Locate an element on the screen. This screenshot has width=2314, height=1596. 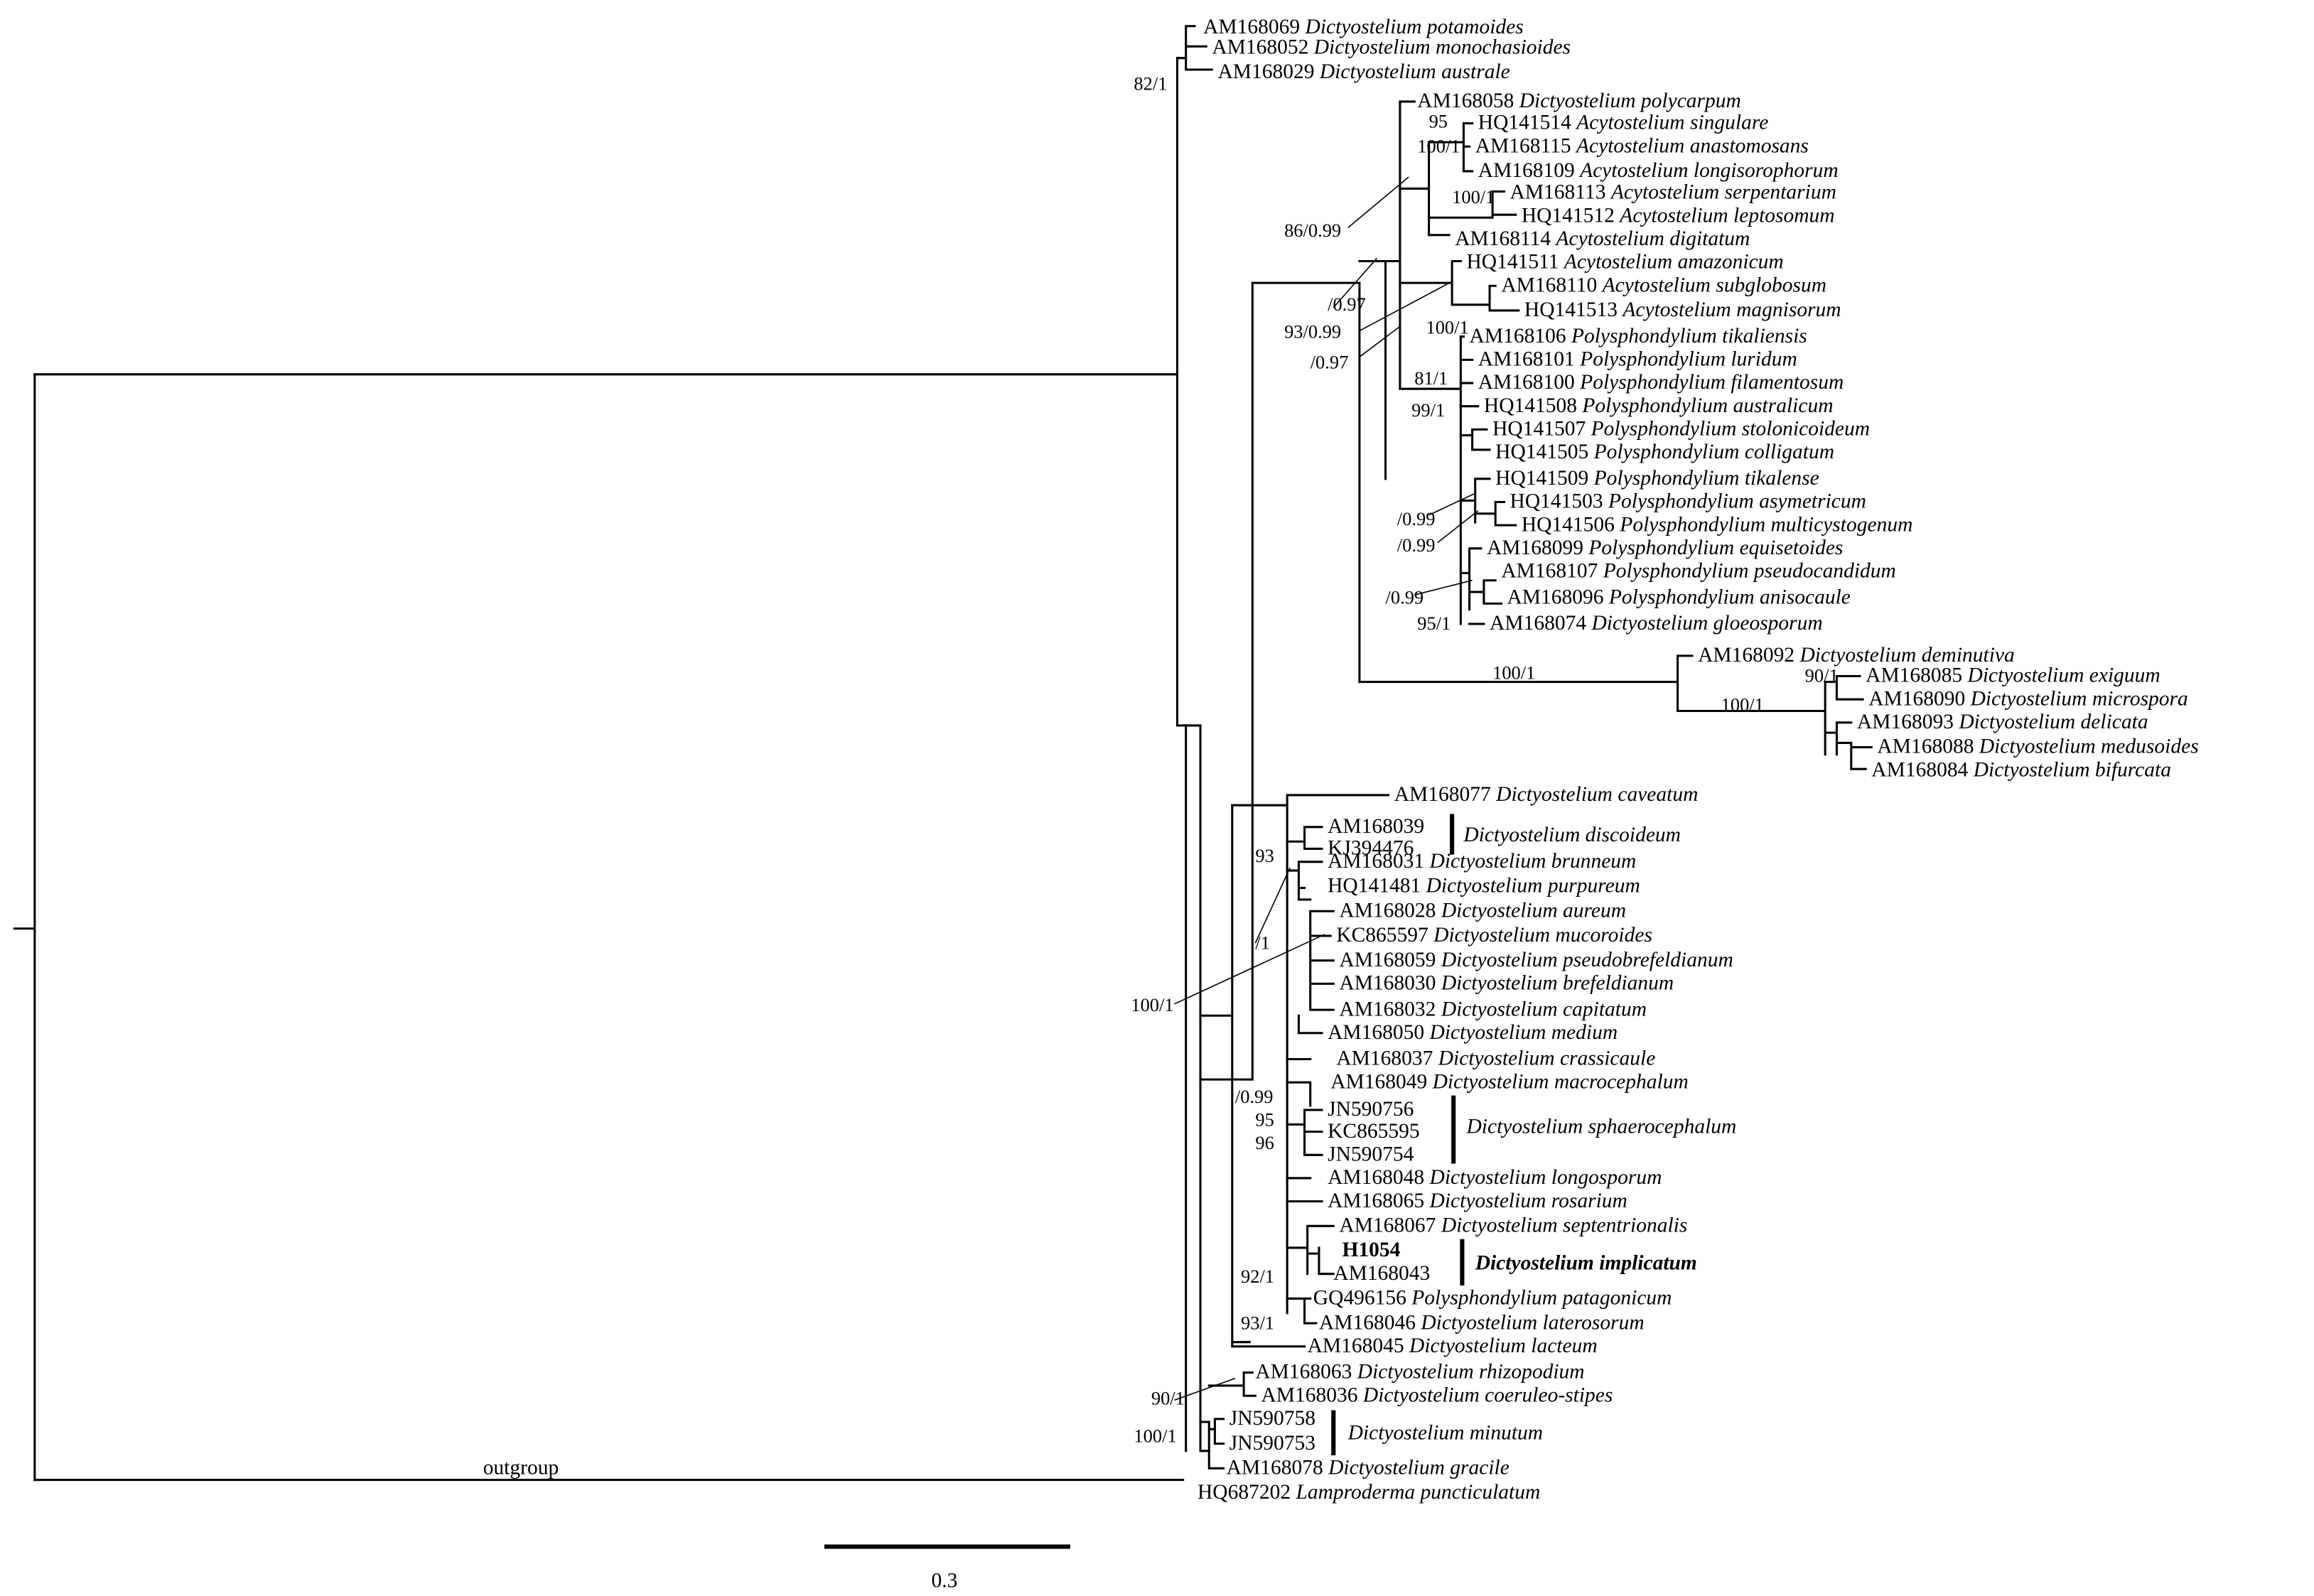
taxon-label: AM168045 Dictyostelium lacteum is located at coordinates (1453, 1346).